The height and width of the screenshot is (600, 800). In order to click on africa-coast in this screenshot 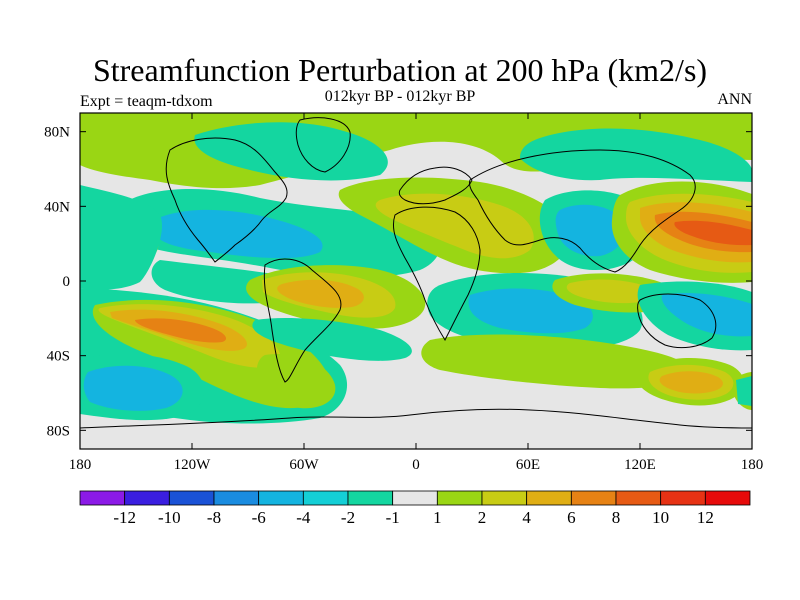, I will do `click(436, 274)`.